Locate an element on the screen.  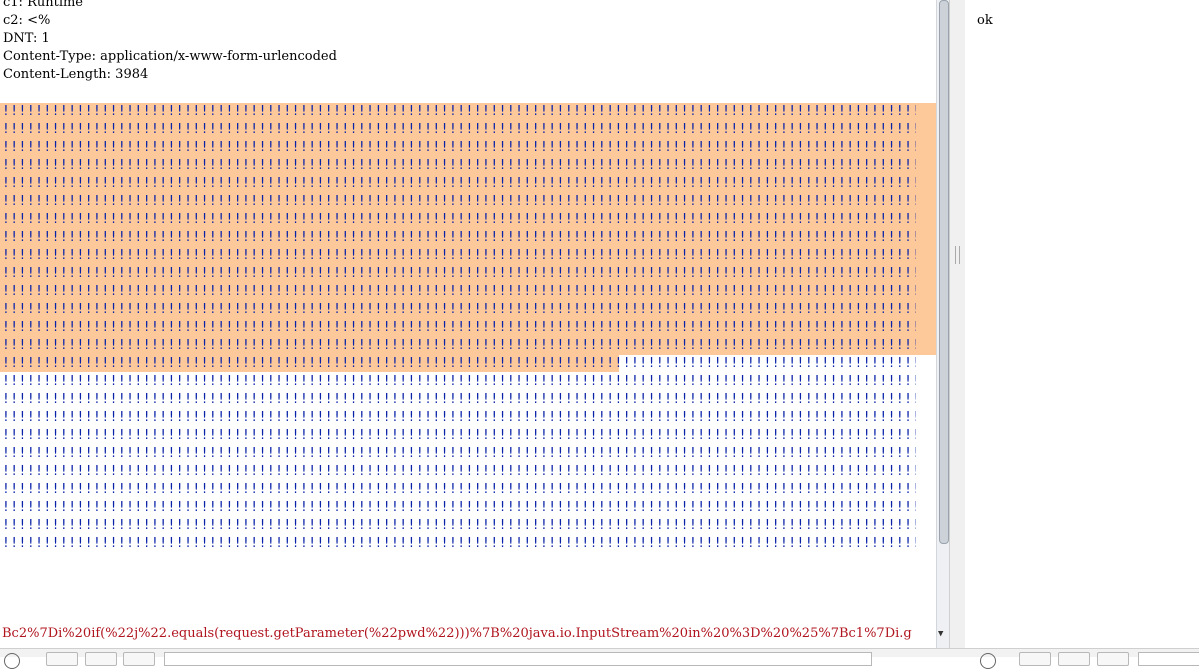
request-search-input is located at coordinates (518, 659).